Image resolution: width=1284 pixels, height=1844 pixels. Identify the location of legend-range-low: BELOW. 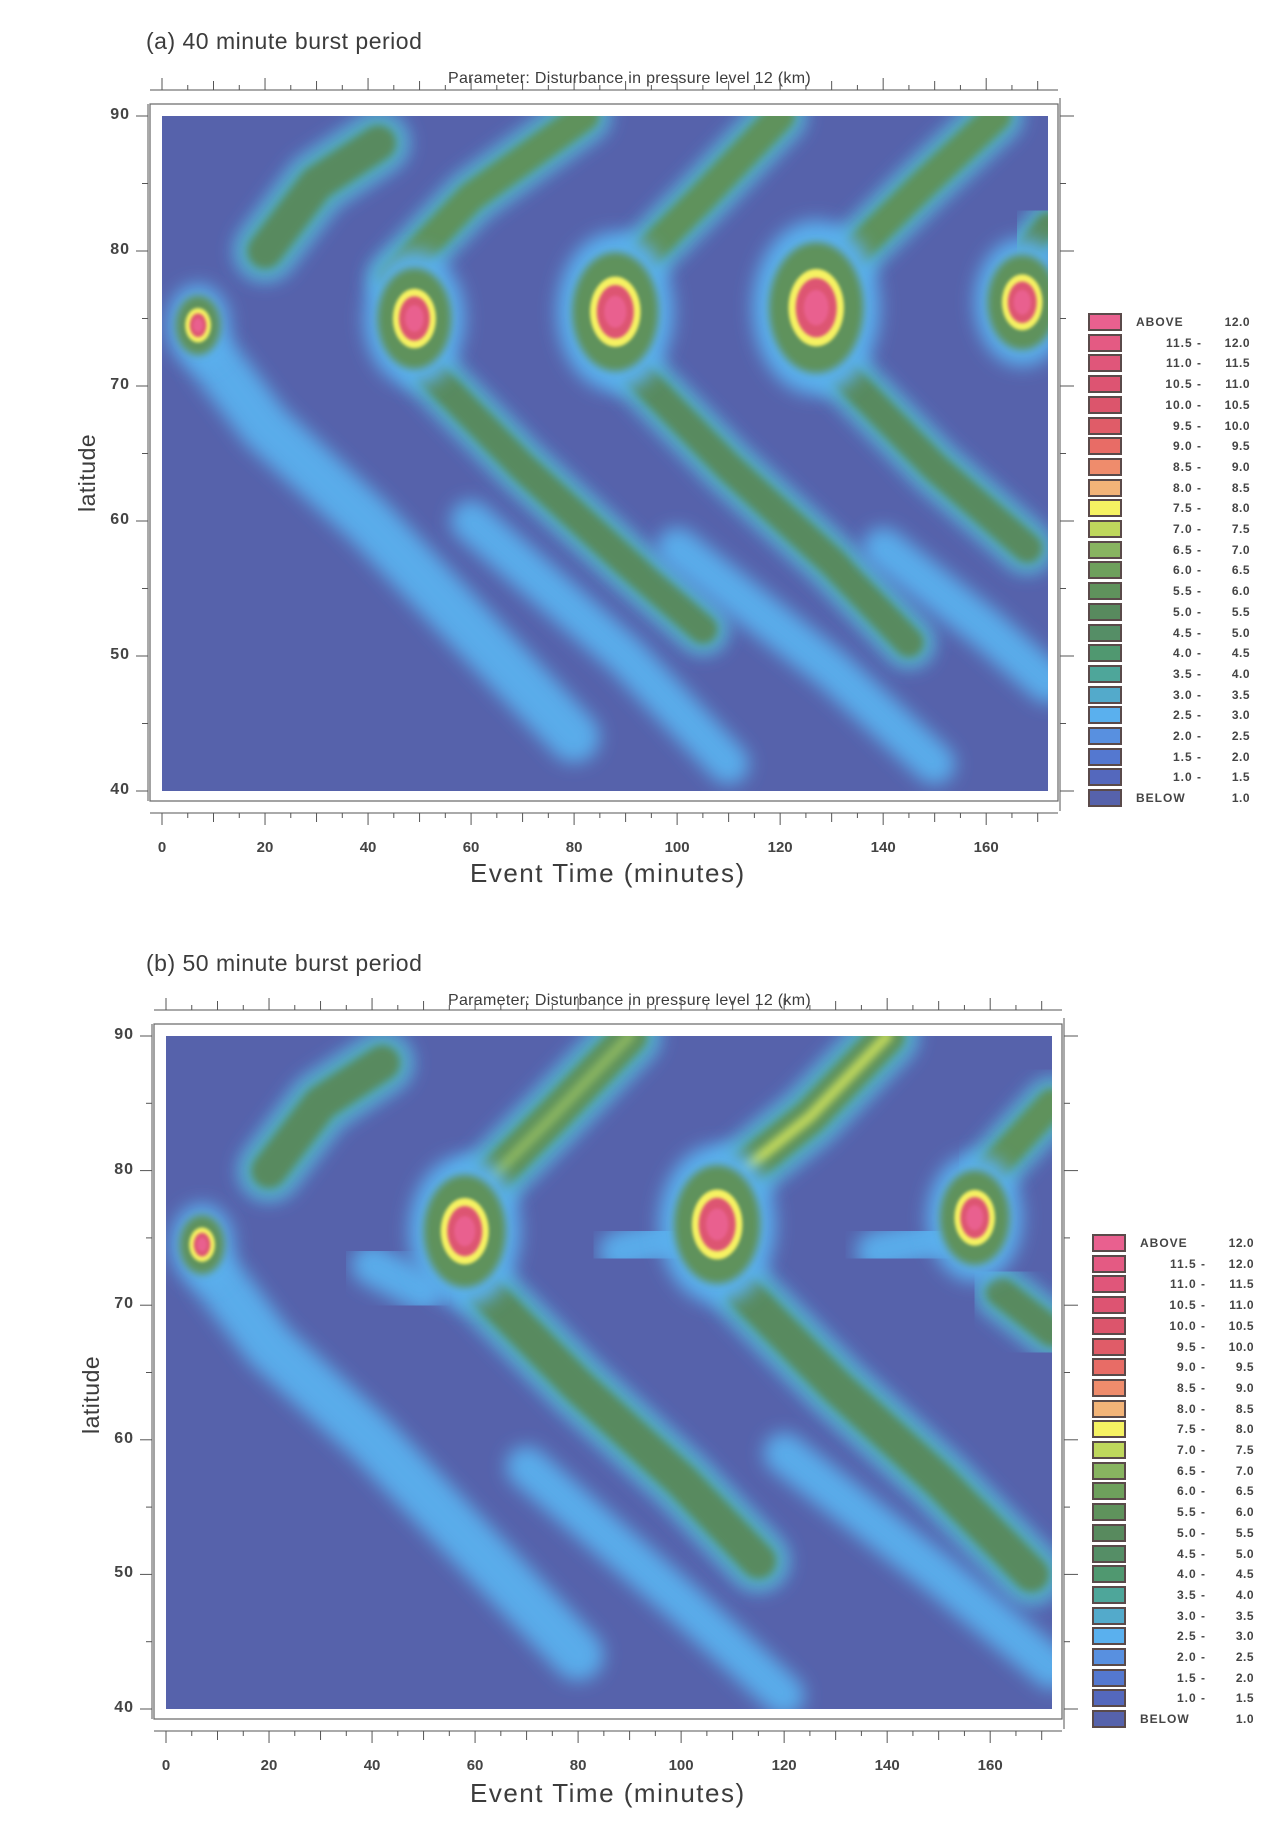
(1165, 1719).